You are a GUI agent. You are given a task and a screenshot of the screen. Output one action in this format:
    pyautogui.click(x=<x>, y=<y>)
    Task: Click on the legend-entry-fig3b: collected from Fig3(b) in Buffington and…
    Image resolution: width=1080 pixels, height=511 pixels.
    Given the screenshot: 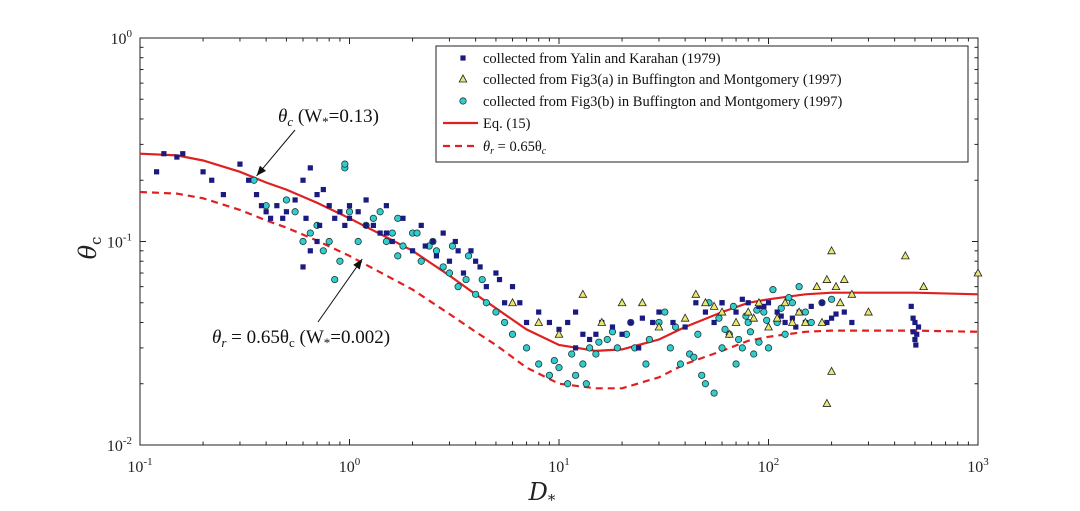 What is the action you would take?
    pyautogui.click(x=663, y=102)
    